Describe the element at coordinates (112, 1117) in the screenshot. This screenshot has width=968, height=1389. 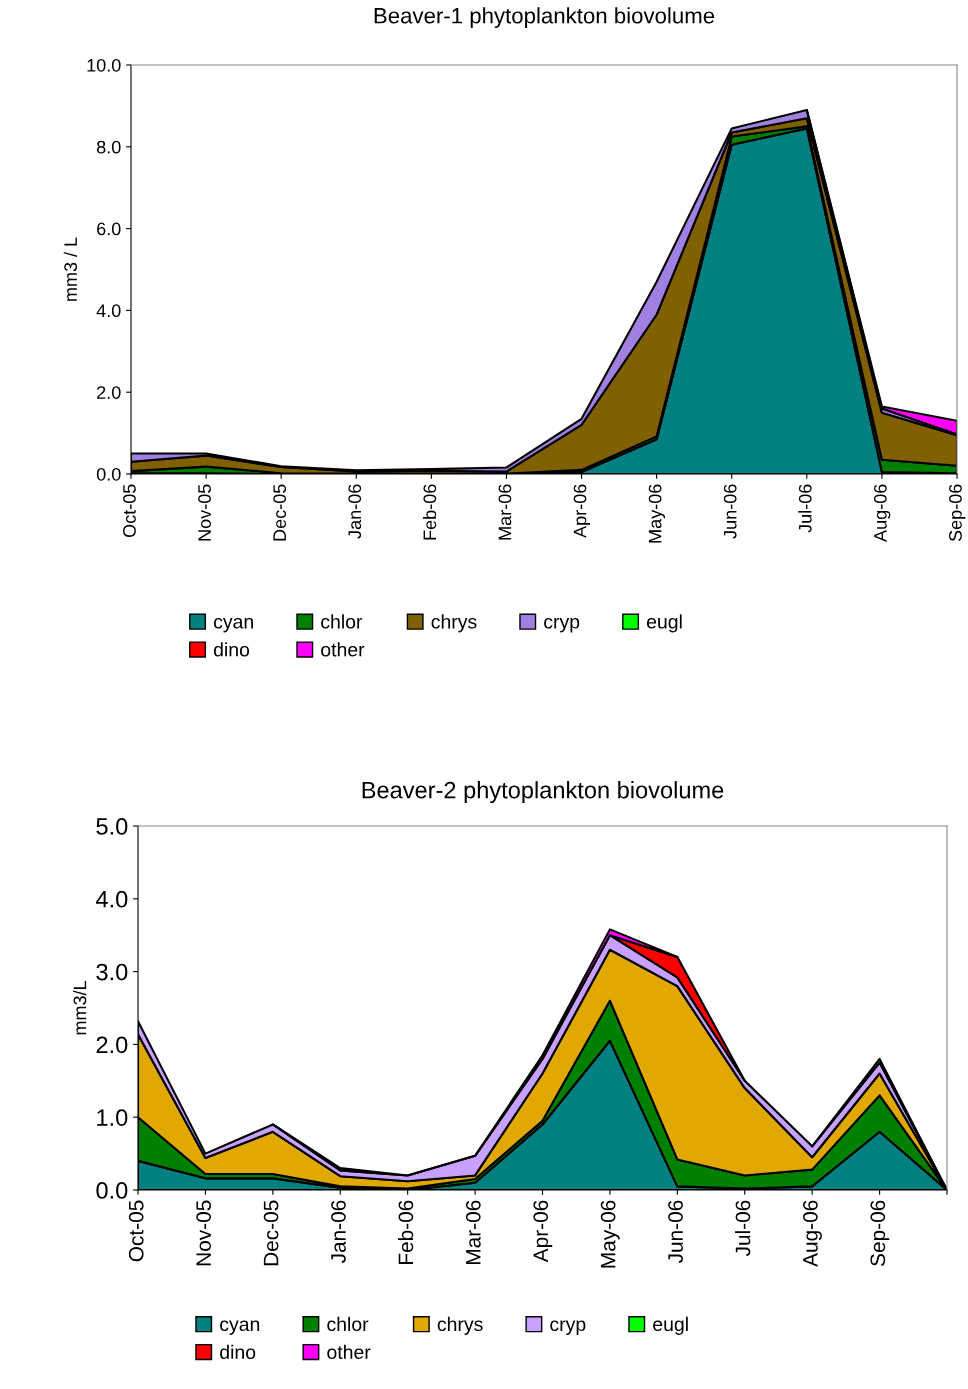
I see `y-tick-label: 1.0` at that location.